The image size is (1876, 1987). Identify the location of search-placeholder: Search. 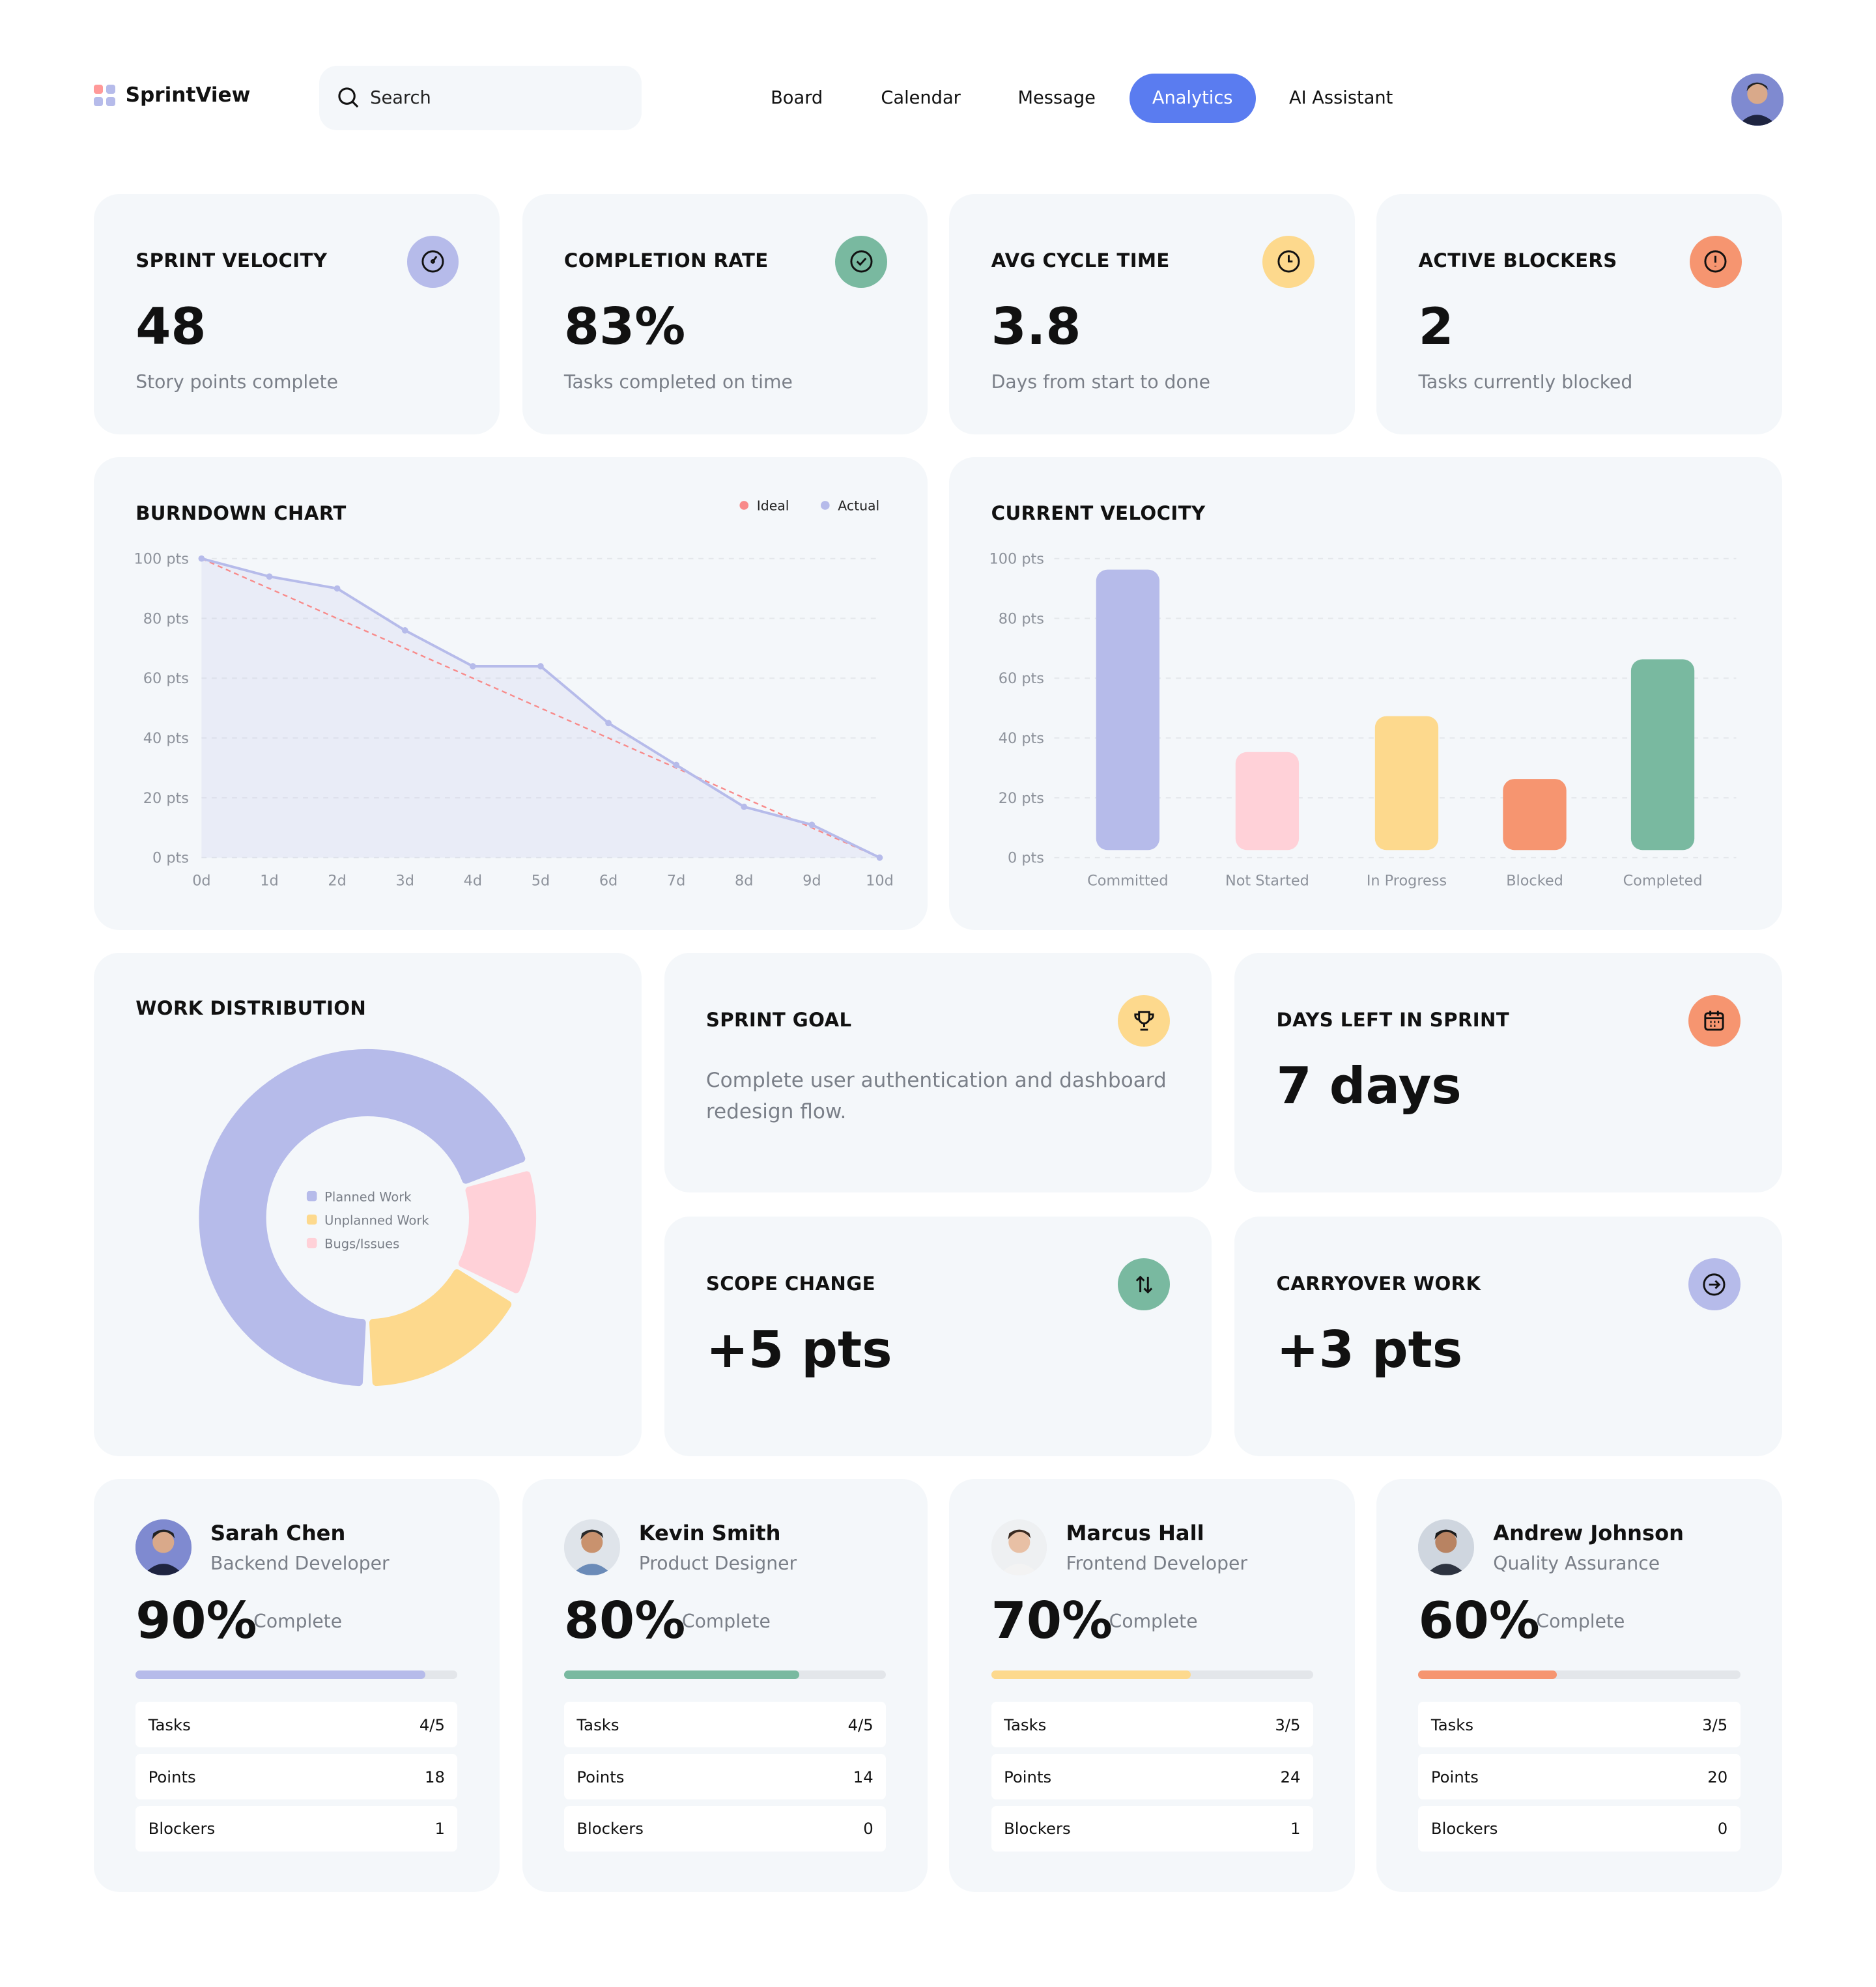
(400, 98).